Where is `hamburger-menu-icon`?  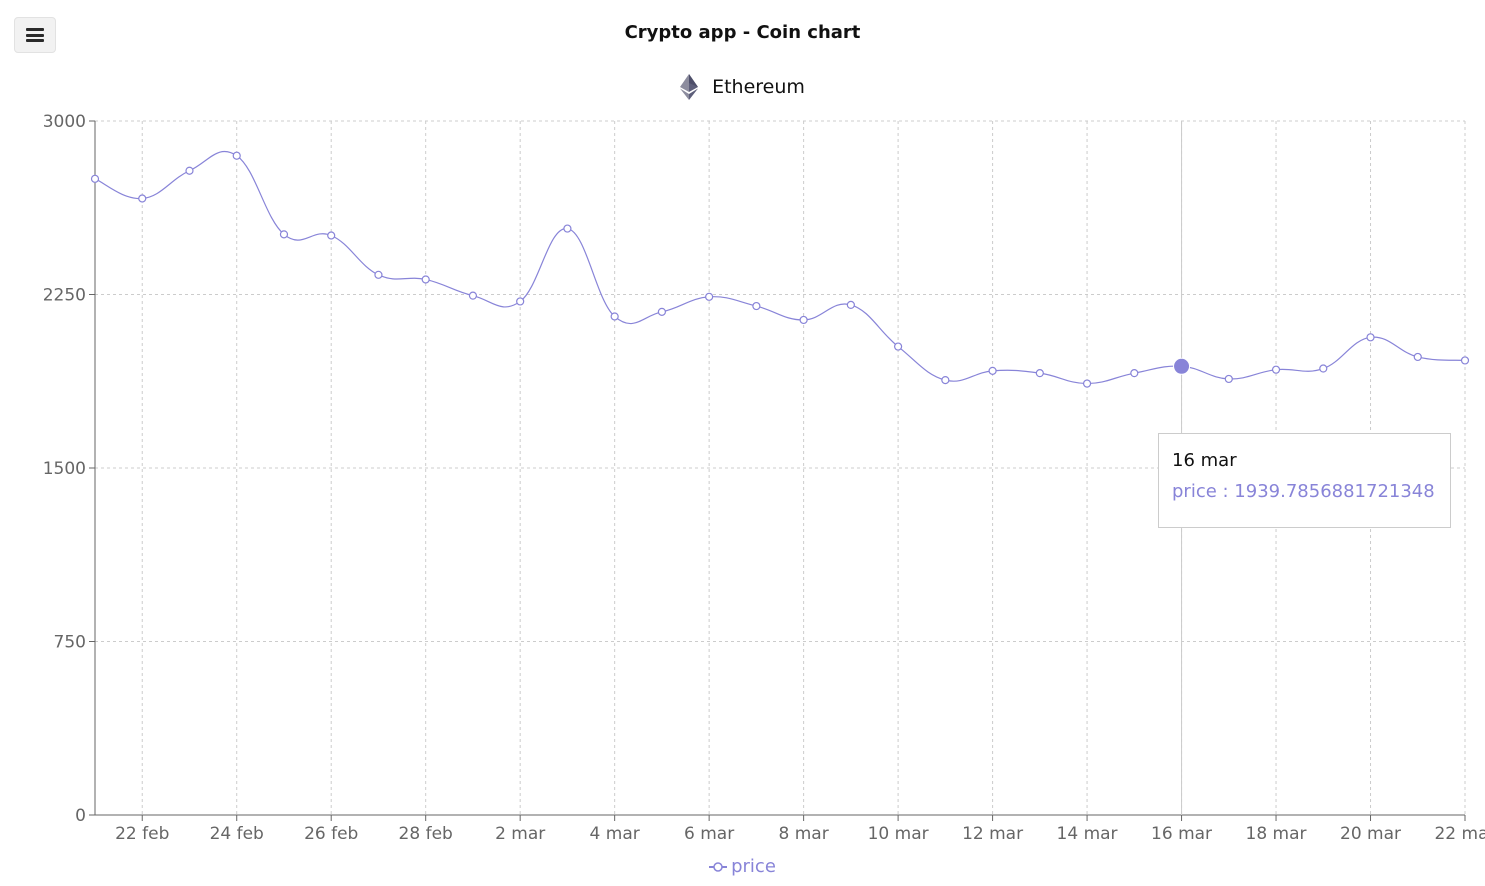 hamburger-menu-icon is located at coordinates (35, 35).